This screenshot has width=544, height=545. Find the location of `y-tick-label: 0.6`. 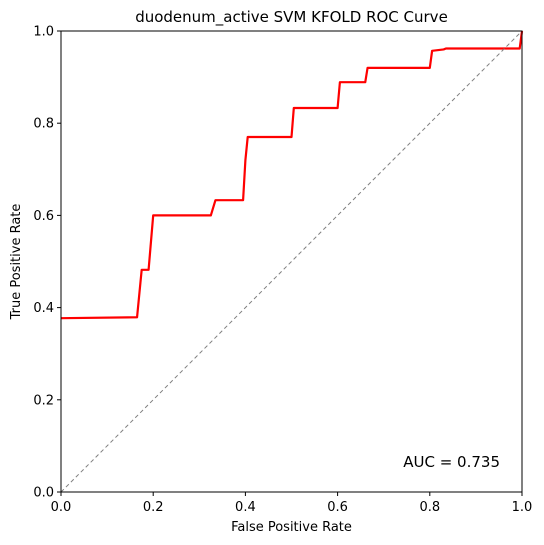

y-tick-label: 0.6 is located at coordinates (43, 216).